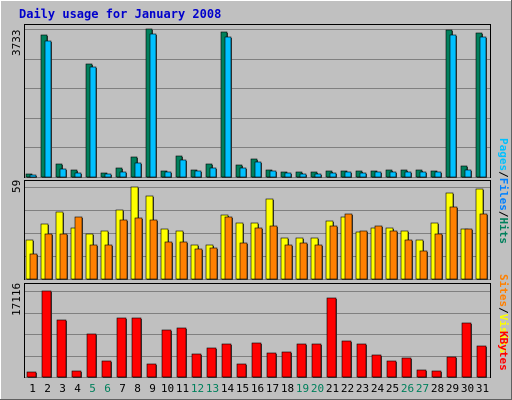 This screenshot has width=512, height=400. I want to click on day-label-7: 7, so click(122, 388).